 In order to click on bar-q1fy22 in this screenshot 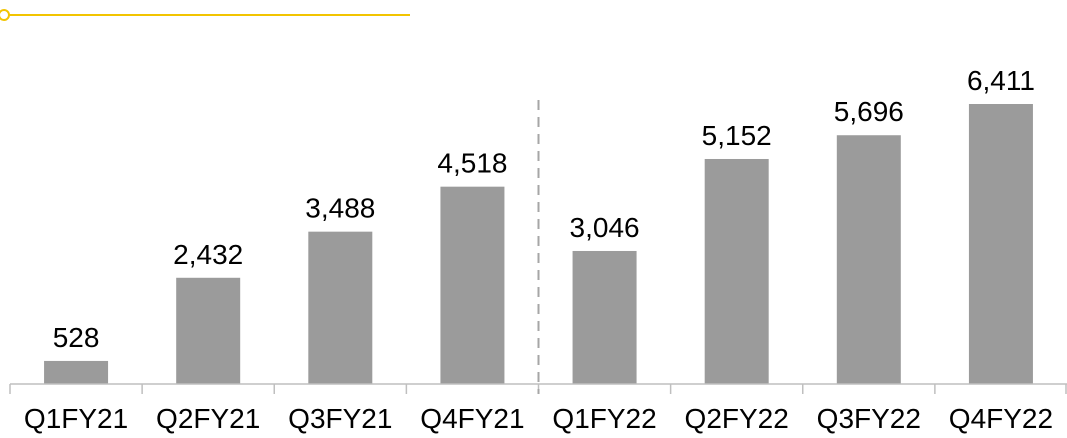, I will do `click(604, 317)`.